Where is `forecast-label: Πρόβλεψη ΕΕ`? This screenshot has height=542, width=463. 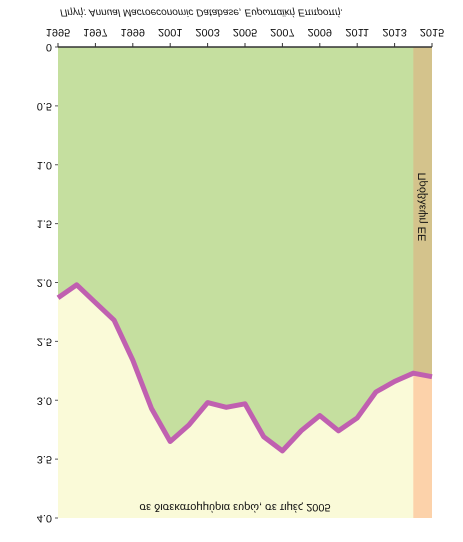 forecast-label: Πρόβλεψη ΕΕ is located at coordinates (423, 207).